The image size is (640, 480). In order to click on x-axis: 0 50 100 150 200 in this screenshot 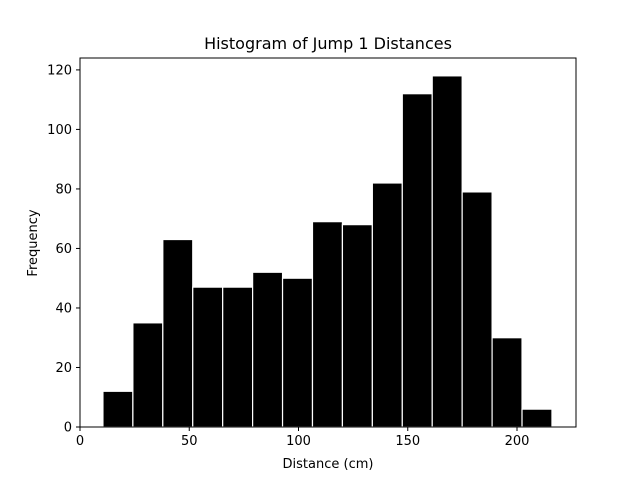, I will do `click(303, 438)`.